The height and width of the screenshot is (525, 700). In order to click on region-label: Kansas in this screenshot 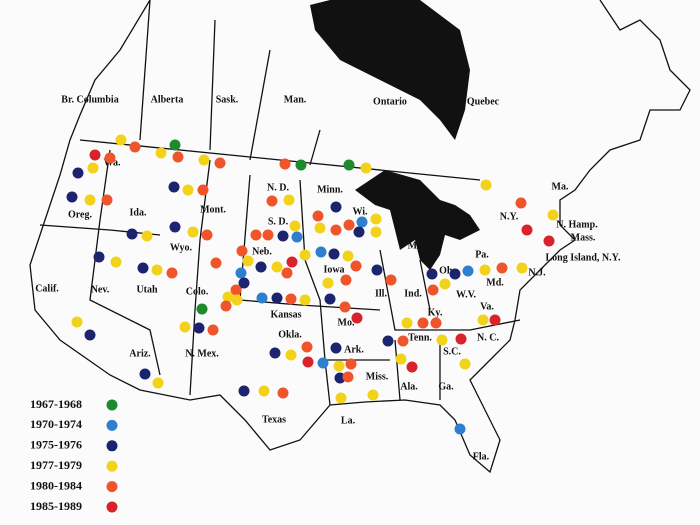, I will do `click(285, 314)`.